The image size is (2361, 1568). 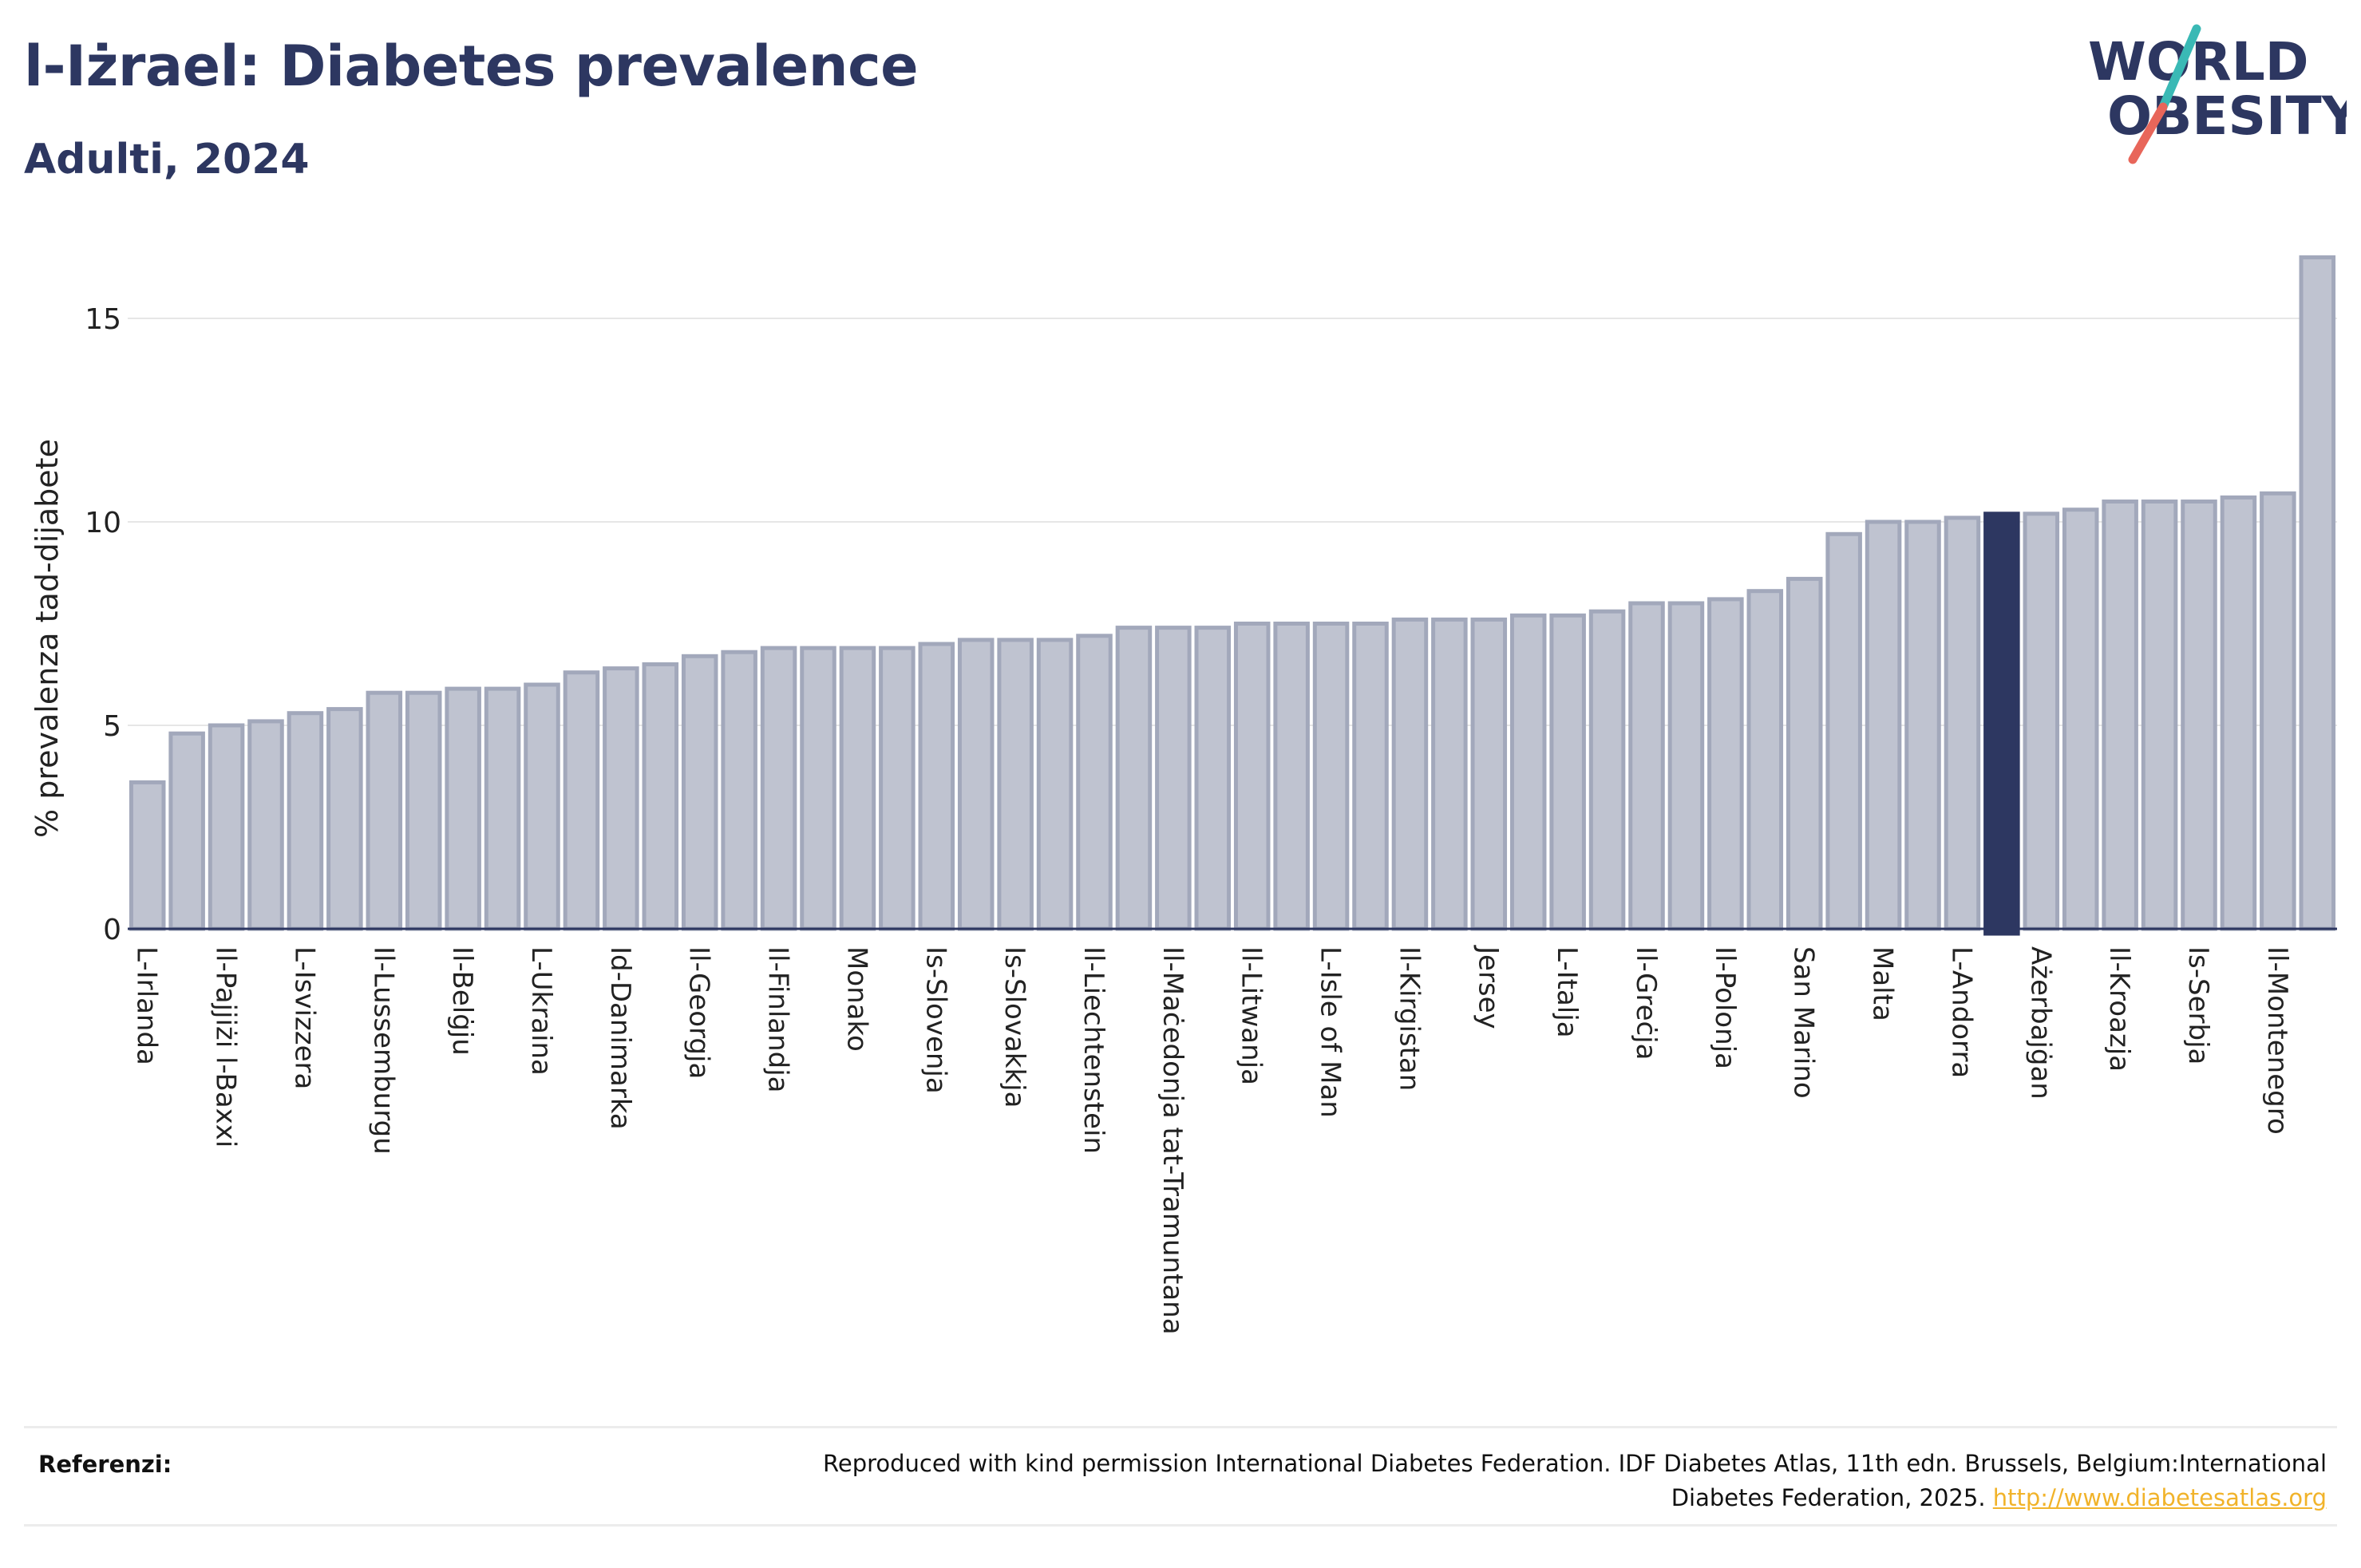 I want to click on x-tick-label: Id-Danimarka, so click(x=620, y=1038).